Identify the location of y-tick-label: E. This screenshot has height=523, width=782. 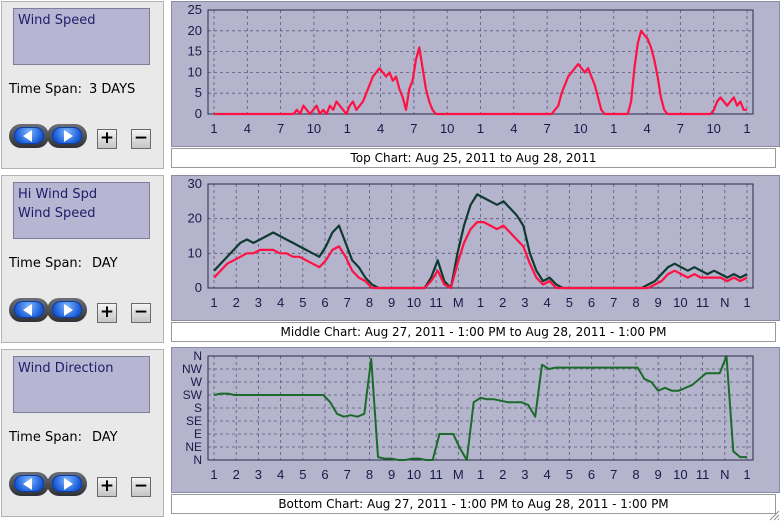
(198, 434).